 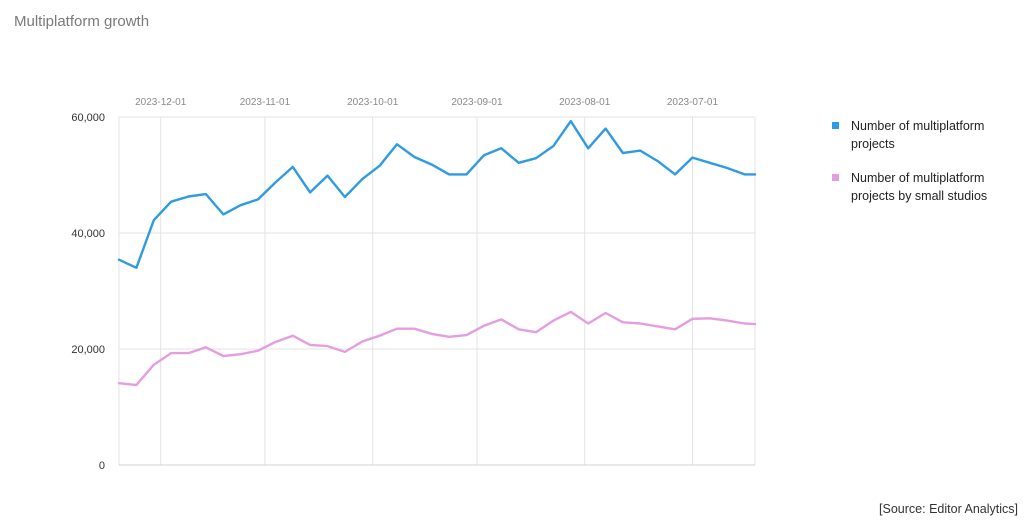 I want to click on legend-swatch-multiplatform-projects, so click(x=835, y=125).